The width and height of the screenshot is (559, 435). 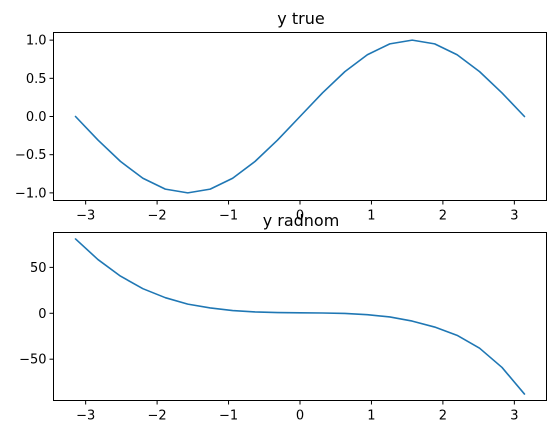 What do you see at coordinates (36, 79) in the screenshot?
I see `y-tick-label: 0.5` at bounding box center [36, 79].